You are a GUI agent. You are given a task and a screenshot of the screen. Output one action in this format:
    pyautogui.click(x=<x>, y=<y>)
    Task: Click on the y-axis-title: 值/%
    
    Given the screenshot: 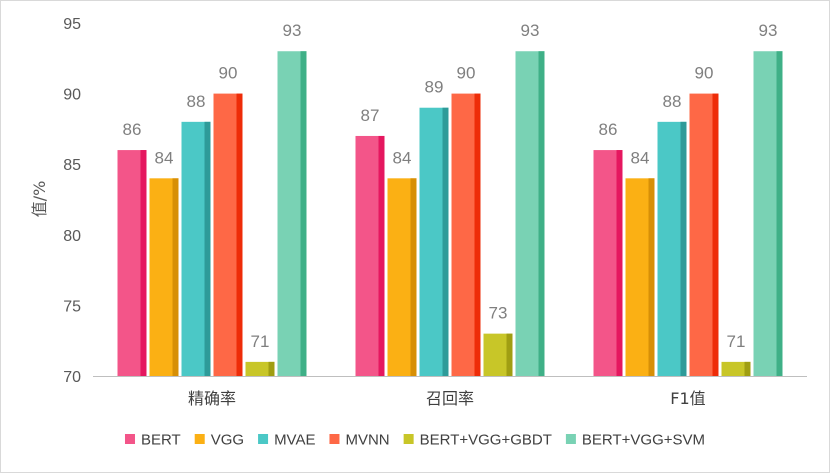 What is the action you would take?
    pyautogui.click(x=39, y=199)
    